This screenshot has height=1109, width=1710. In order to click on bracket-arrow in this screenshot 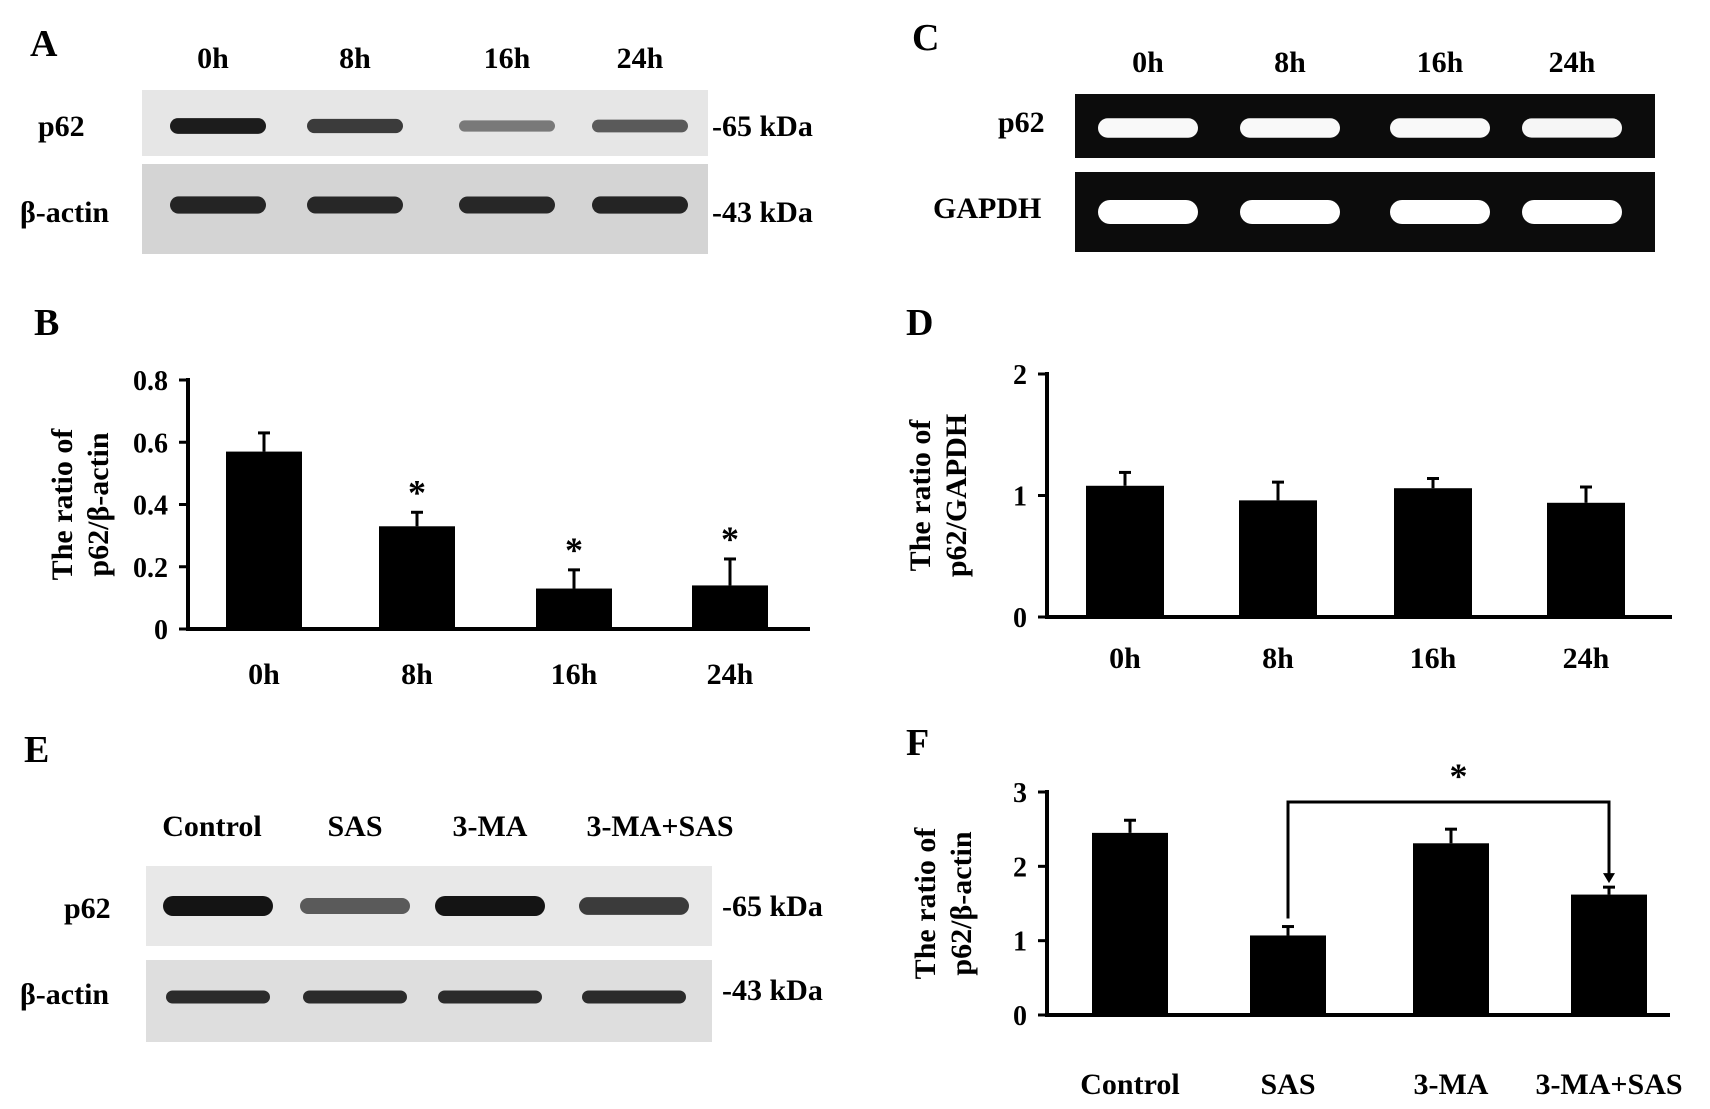, I will do `click(1609, 878)`.